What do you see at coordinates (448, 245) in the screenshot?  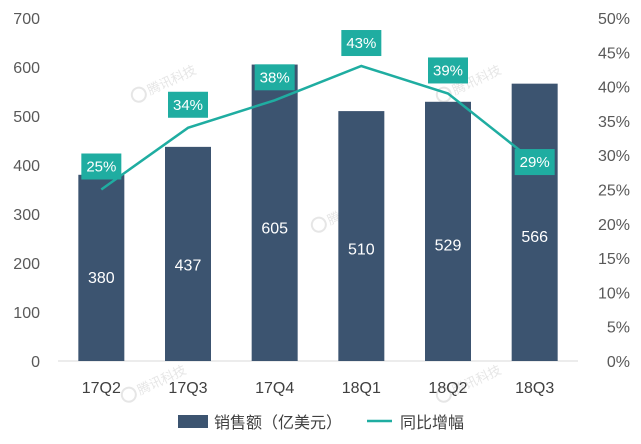 I see `bar-value-label: 529` at bounding box center [448, 245].